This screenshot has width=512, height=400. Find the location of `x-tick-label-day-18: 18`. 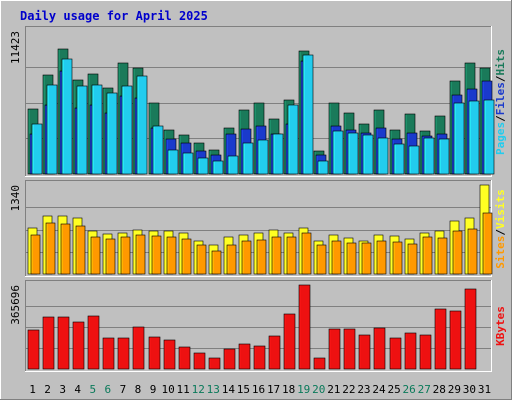

x-tick-label-day-18: 18 is located at coordinates (288, 389).